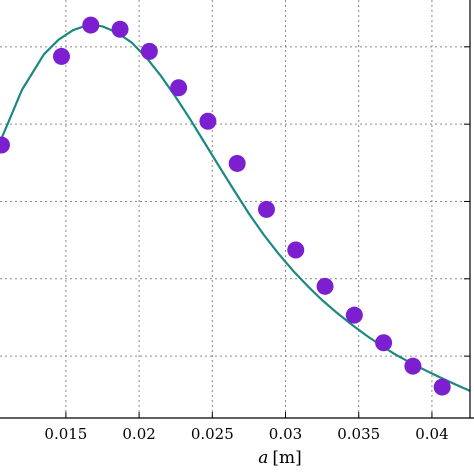  What do you see at coordinates (65, 434) in the screenshot?
I see `x-tick-label: 0.015` at bounding box center [65, 434].